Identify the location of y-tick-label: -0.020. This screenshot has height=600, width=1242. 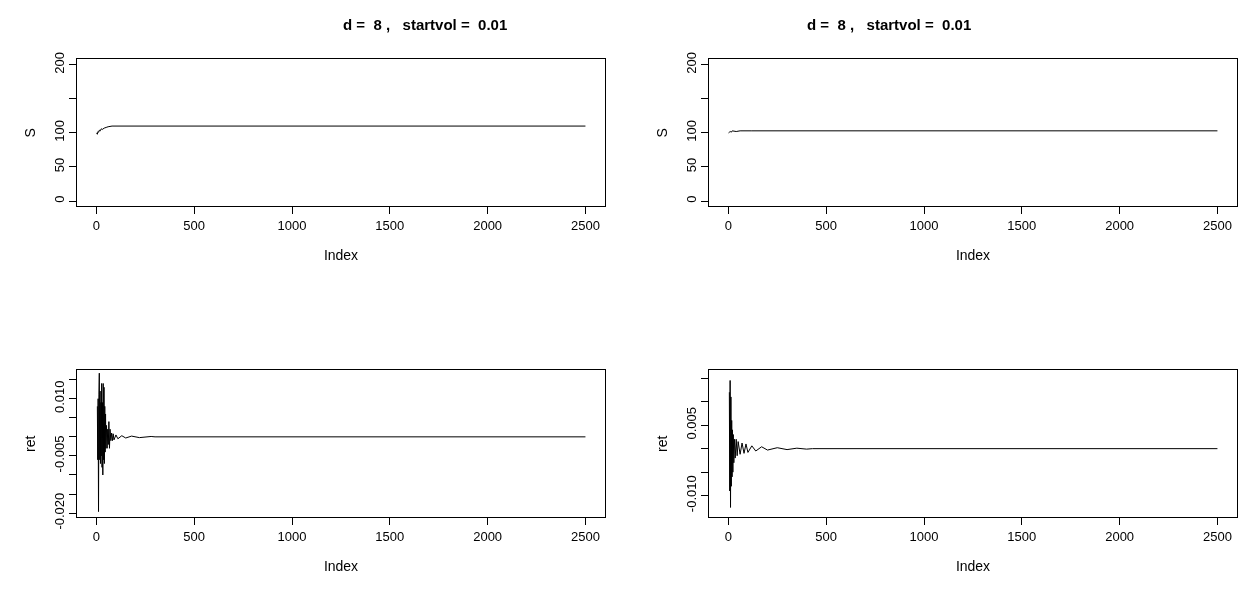
(59, 511).